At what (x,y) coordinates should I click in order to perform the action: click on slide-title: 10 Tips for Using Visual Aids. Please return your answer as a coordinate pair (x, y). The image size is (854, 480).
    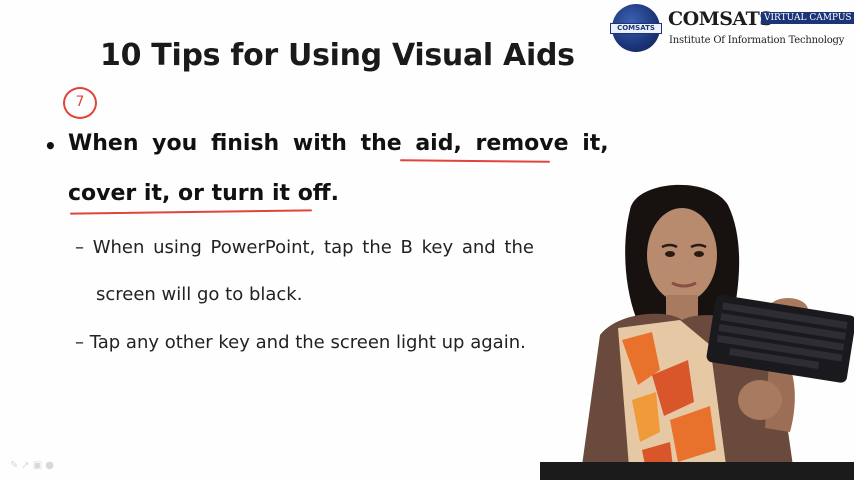
    Looking at the image, I should click on (337, 55).